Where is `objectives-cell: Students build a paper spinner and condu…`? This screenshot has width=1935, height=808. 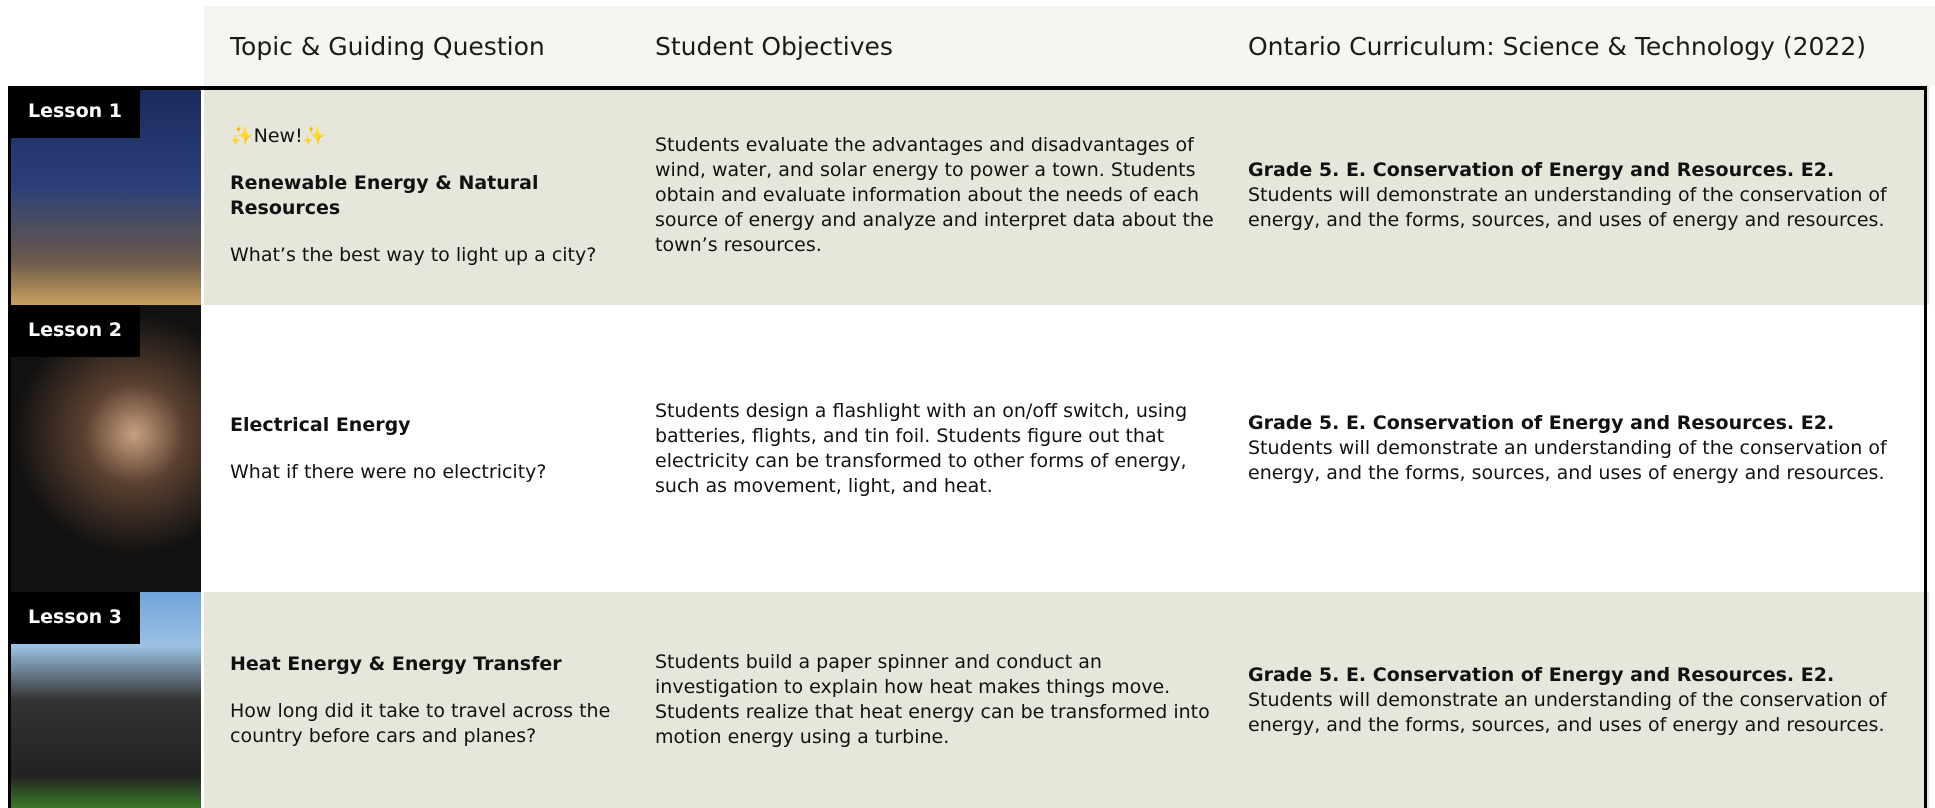
objectives-cell: Students build a paper spinner and condu… is located at coordinates (940, 700).